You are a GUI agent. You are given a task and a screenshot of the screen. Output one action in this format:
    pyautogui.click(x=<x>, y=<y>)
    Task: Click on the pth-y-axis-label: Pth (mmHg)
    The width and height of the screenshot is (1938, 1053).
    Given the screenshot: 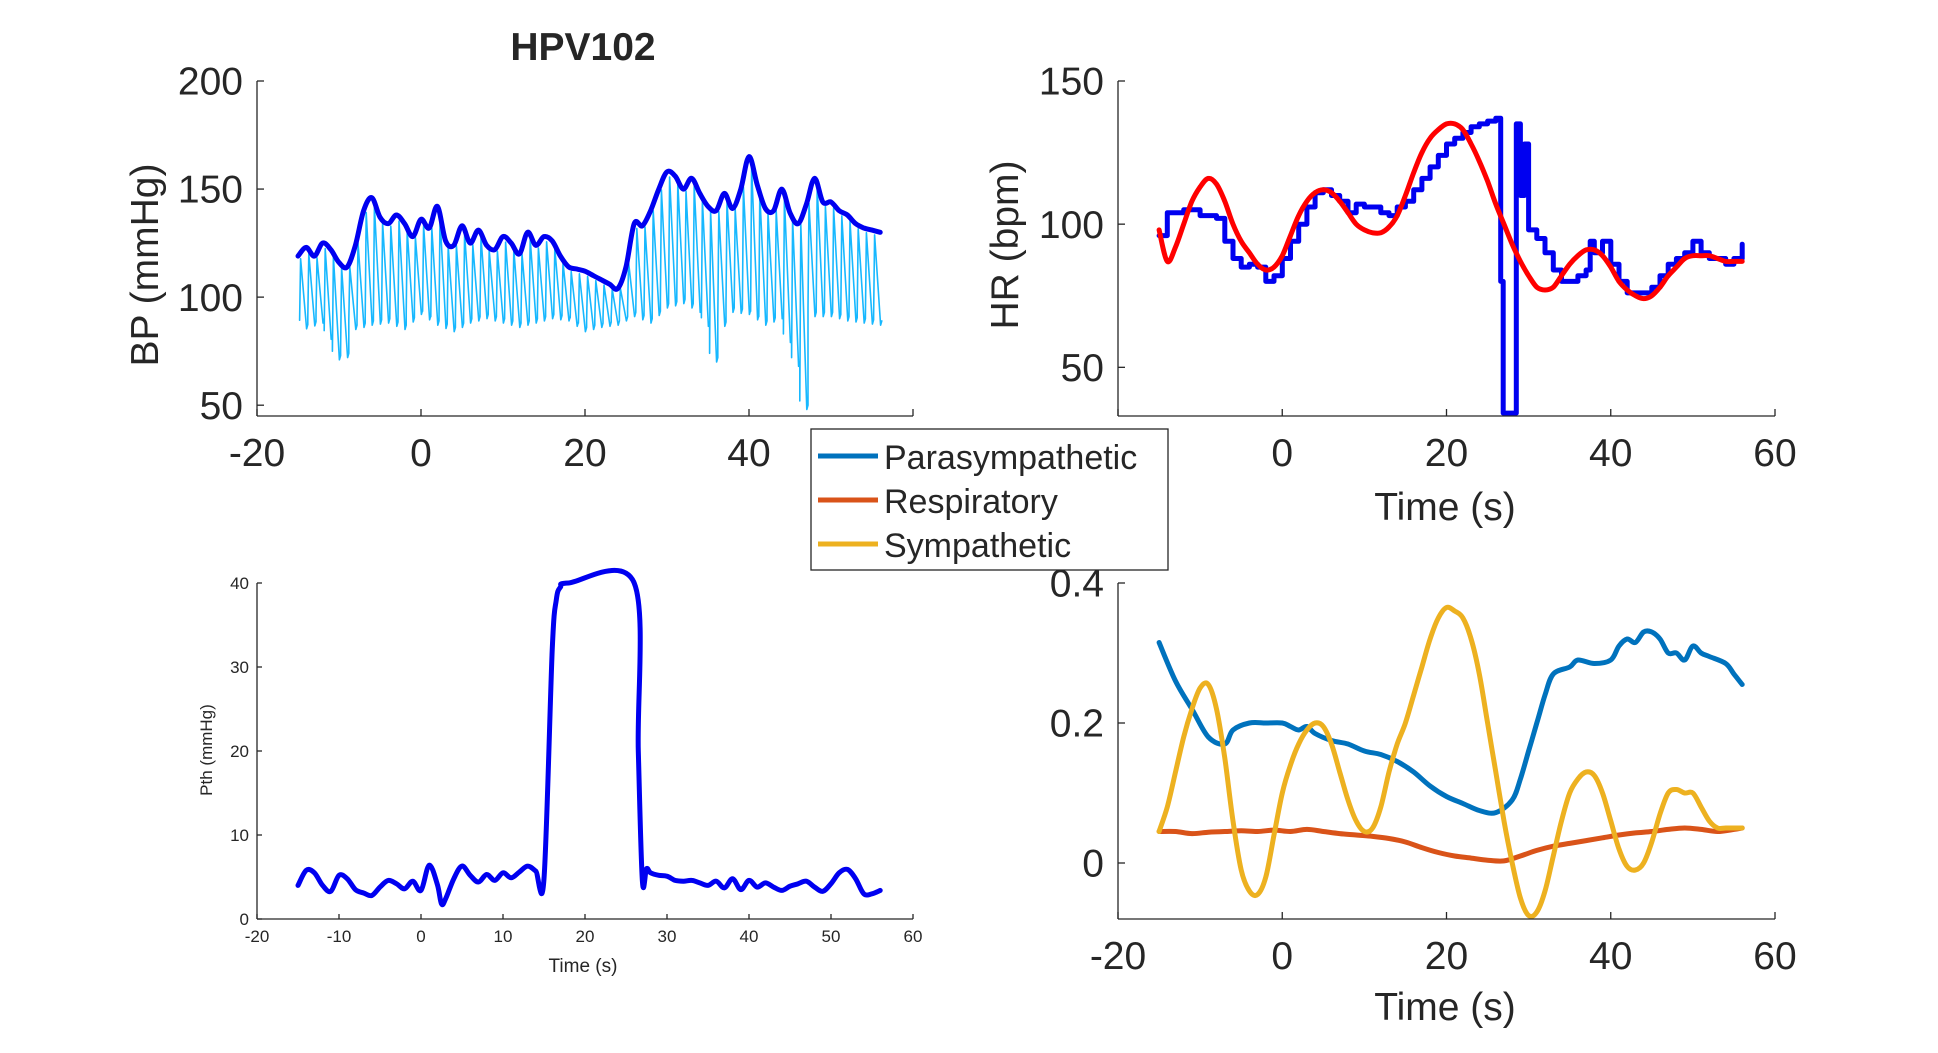 What is the action you would take?
    pyautogui.click(x=206, y=750)
    